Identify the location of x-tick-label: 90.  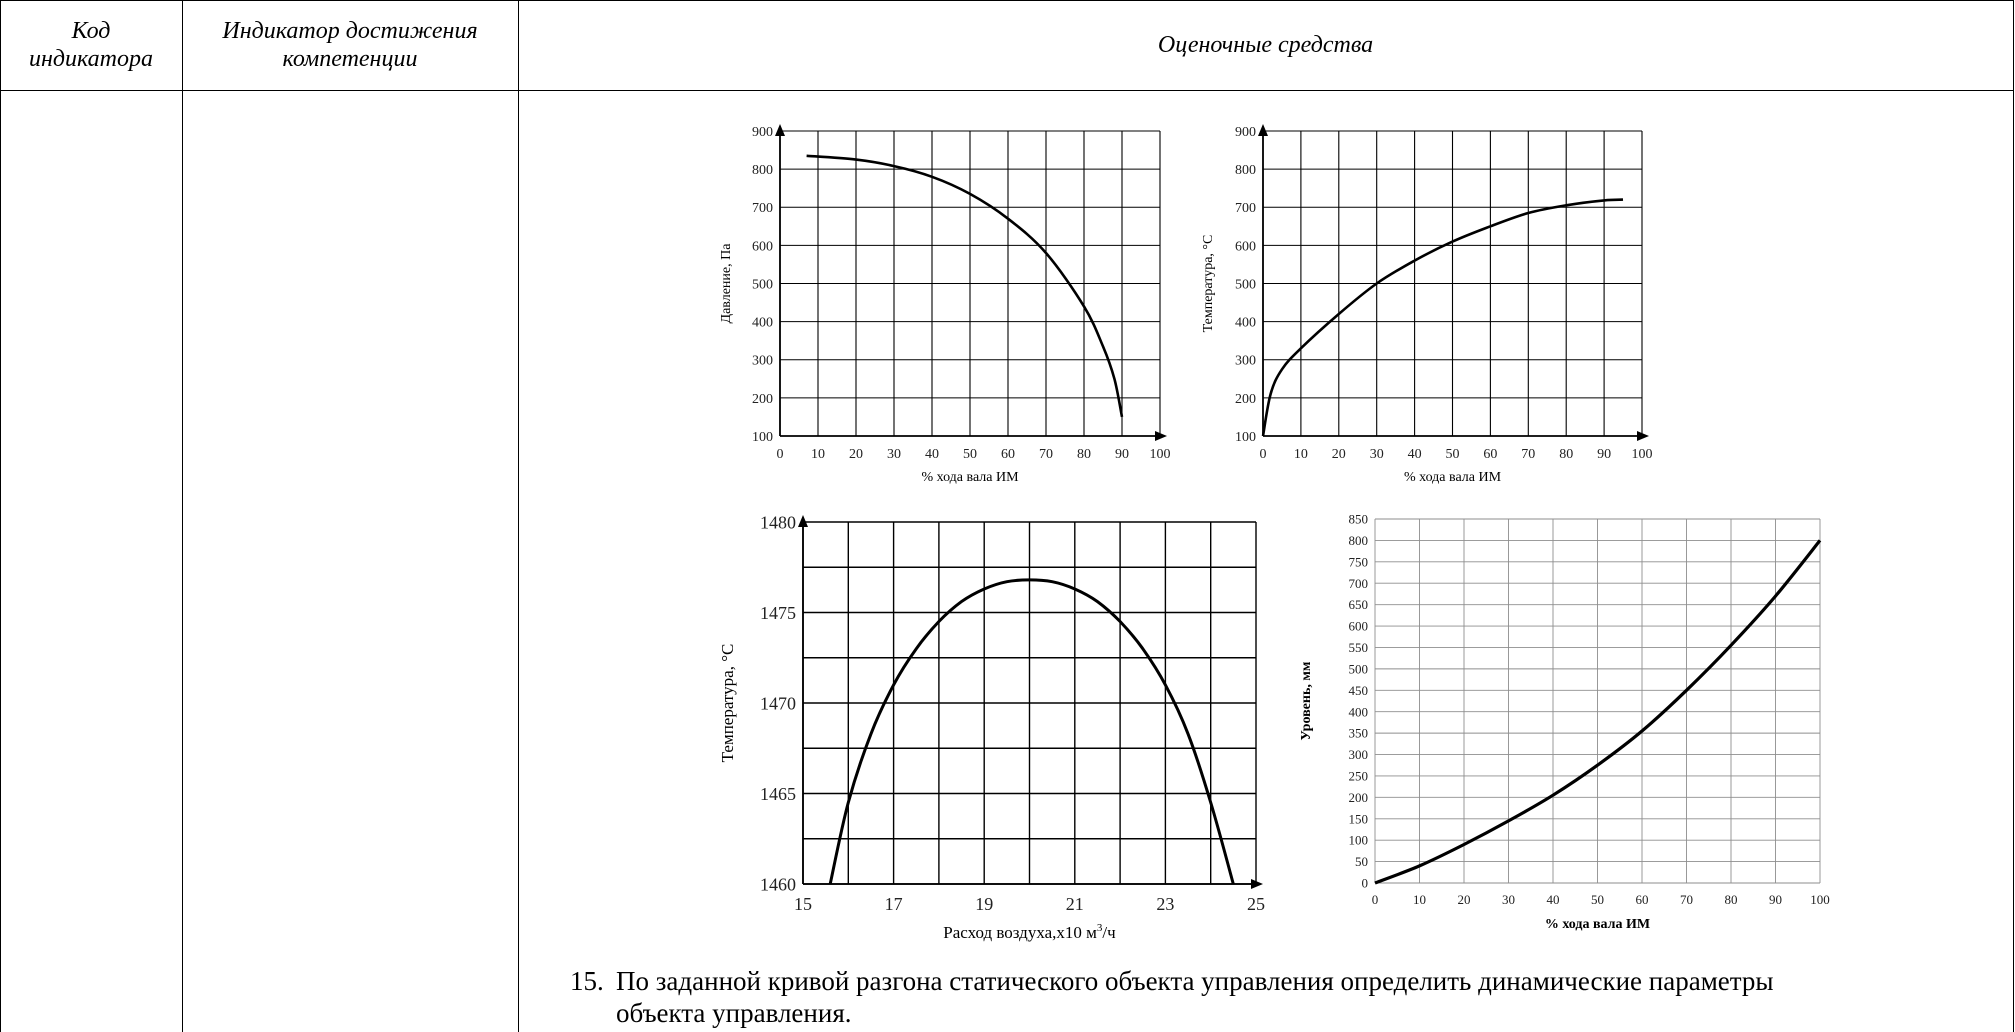
(1604, 454).